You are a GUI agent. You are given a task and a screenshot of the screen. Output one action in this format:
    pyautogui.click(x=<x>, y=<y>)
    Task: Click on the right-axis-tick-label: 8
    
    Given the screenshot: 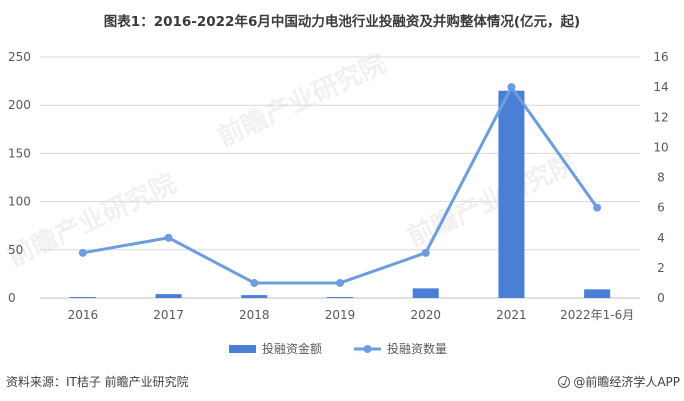 What is the action you would take?
    pyautogui.click(x=661, y=178)
    